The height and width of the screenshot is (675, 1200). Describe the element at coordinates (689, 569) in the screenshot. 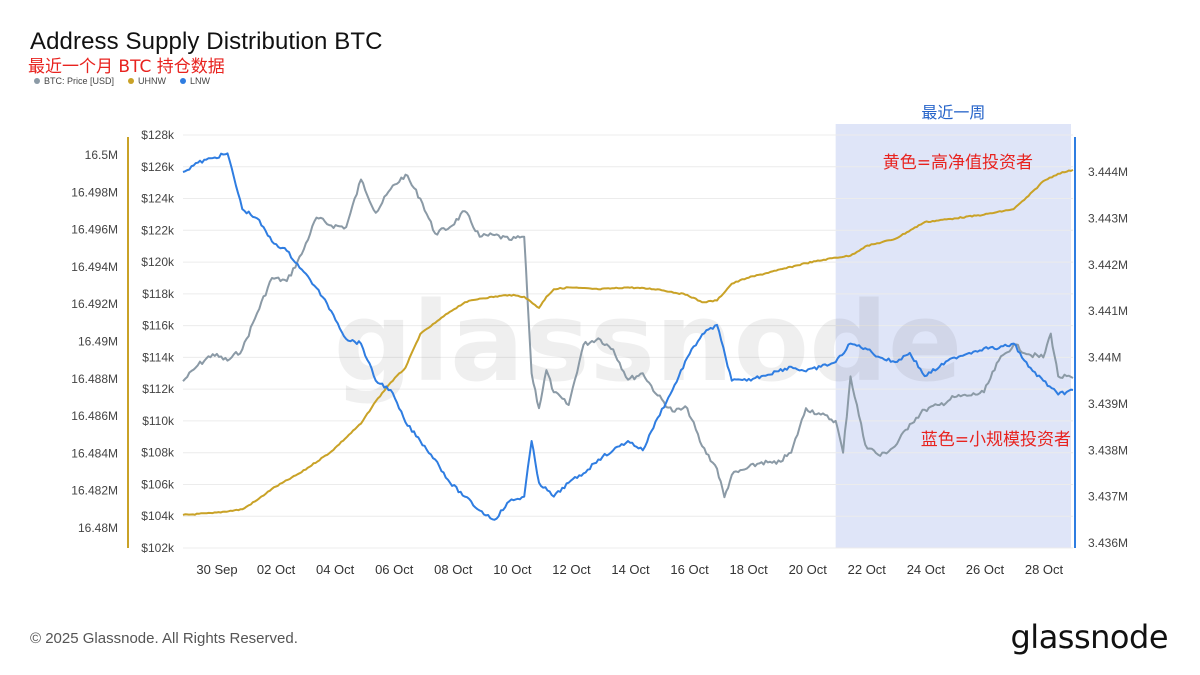

I see `x-tick-label: 16 Oct` at that location.